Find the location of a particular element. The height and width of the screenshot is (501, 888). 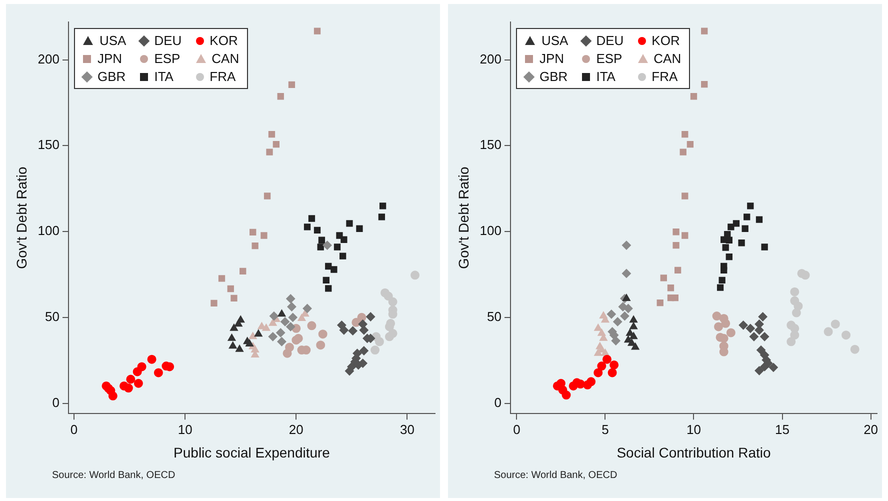

x-axis-title: Public social Expenditure is located at coordinates (252, 452).